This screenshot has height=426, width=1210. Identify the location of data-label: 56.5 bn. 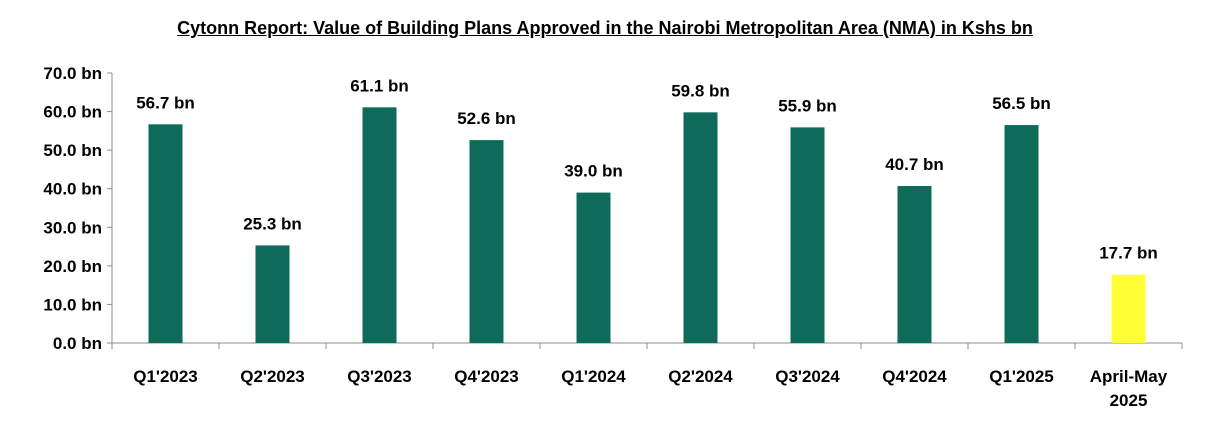
(1021, 103).